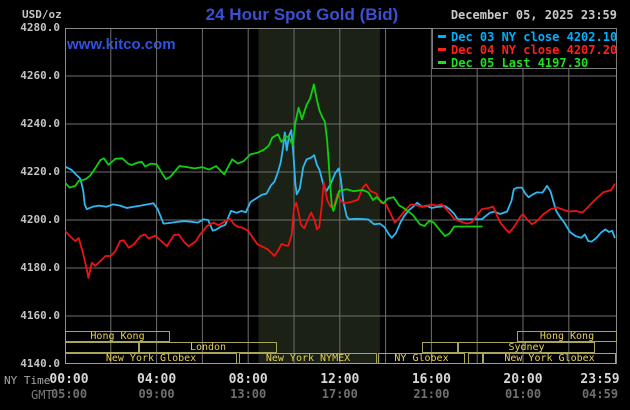 The image size is (630, 410). What do you see at coordinates (600, 379) in the screenshot?
I see `ny-time-tick-label: 23:59` at bounding box center [600, 379].